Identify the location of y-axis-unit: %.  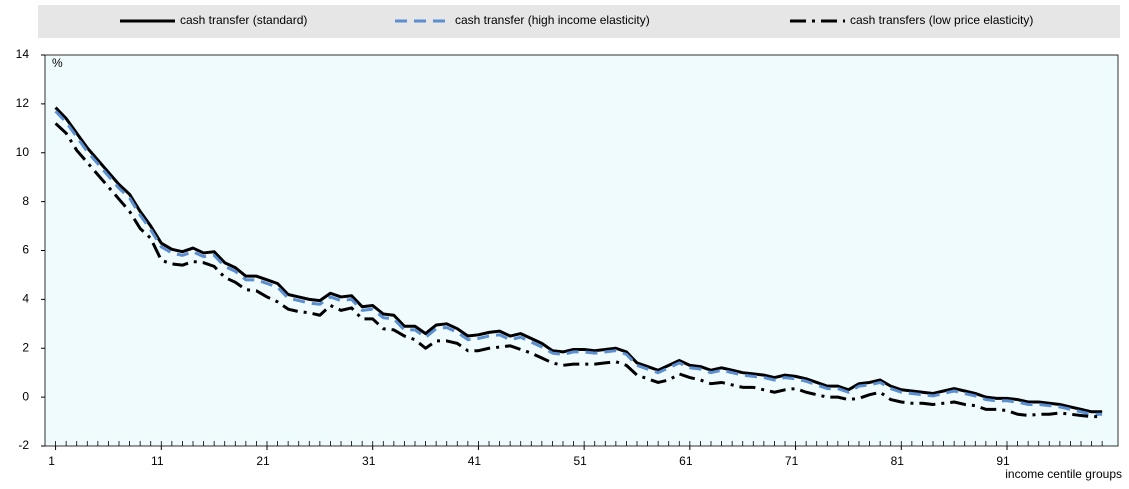
(57, 63).